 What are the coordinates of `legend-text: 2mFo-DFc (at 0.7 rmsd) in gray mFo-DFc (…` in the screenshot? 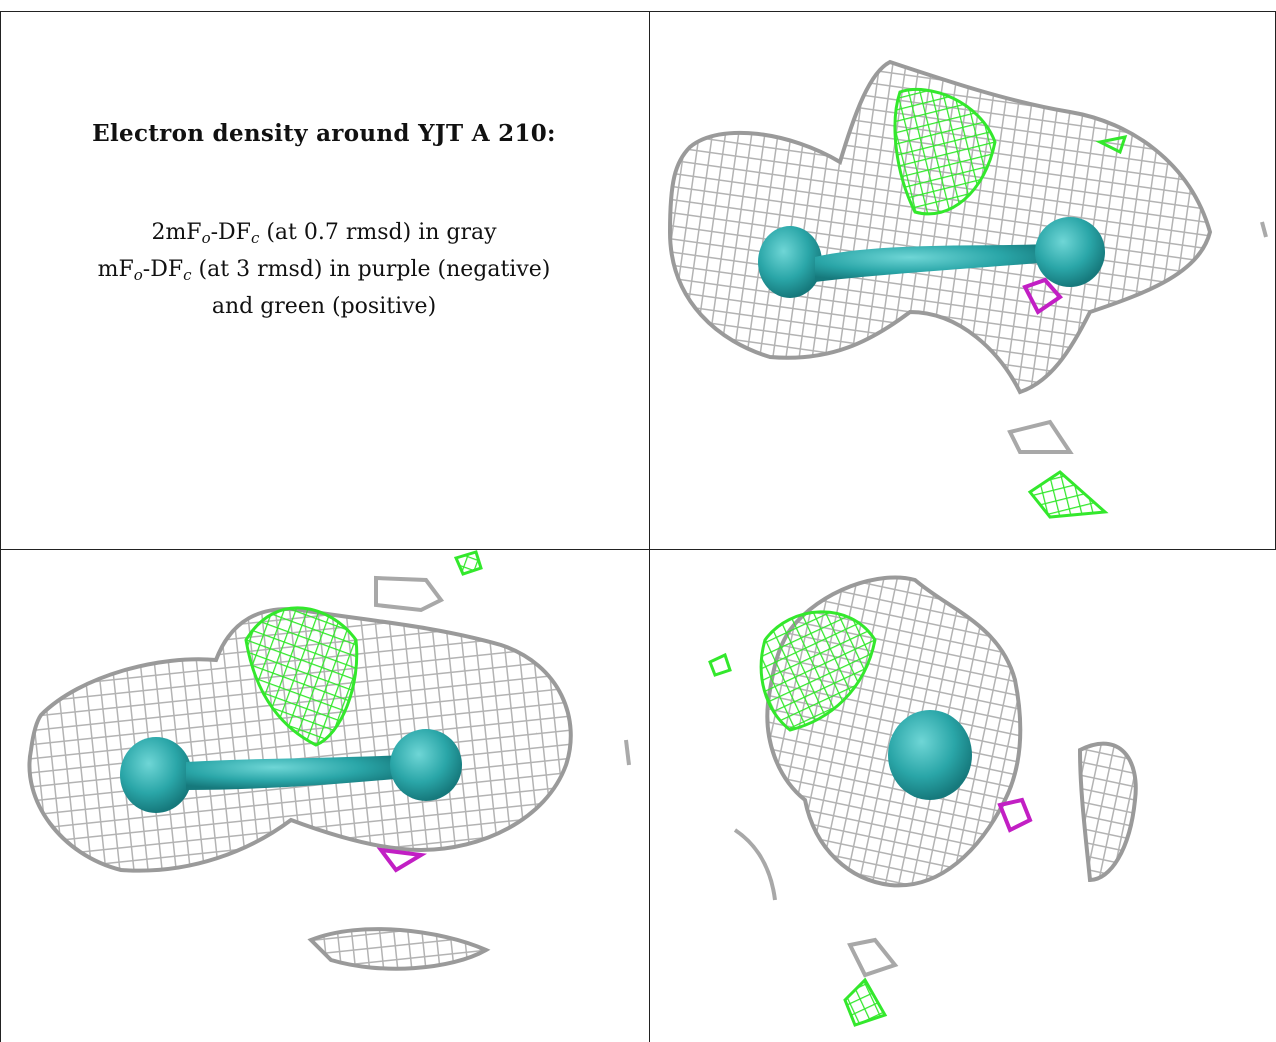 It's located at (324, 270).